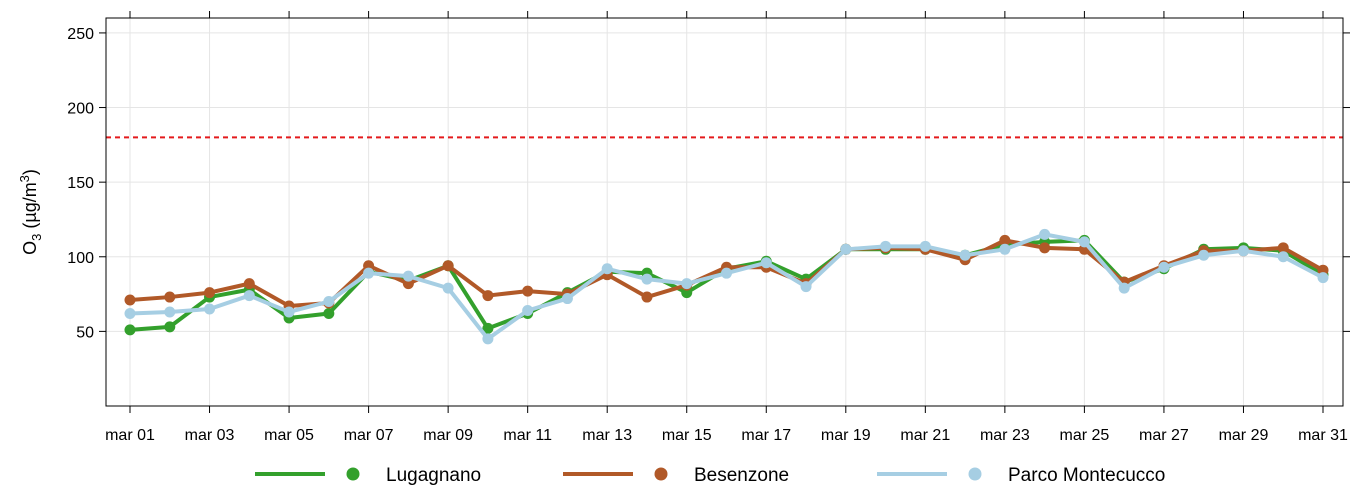 The height and width of the screenshot is (493, 1365). What do you see at coordinates (846, 435) in the screenshot?
I see `x-tick-label: mar 19` at bounding box center [846, 435].